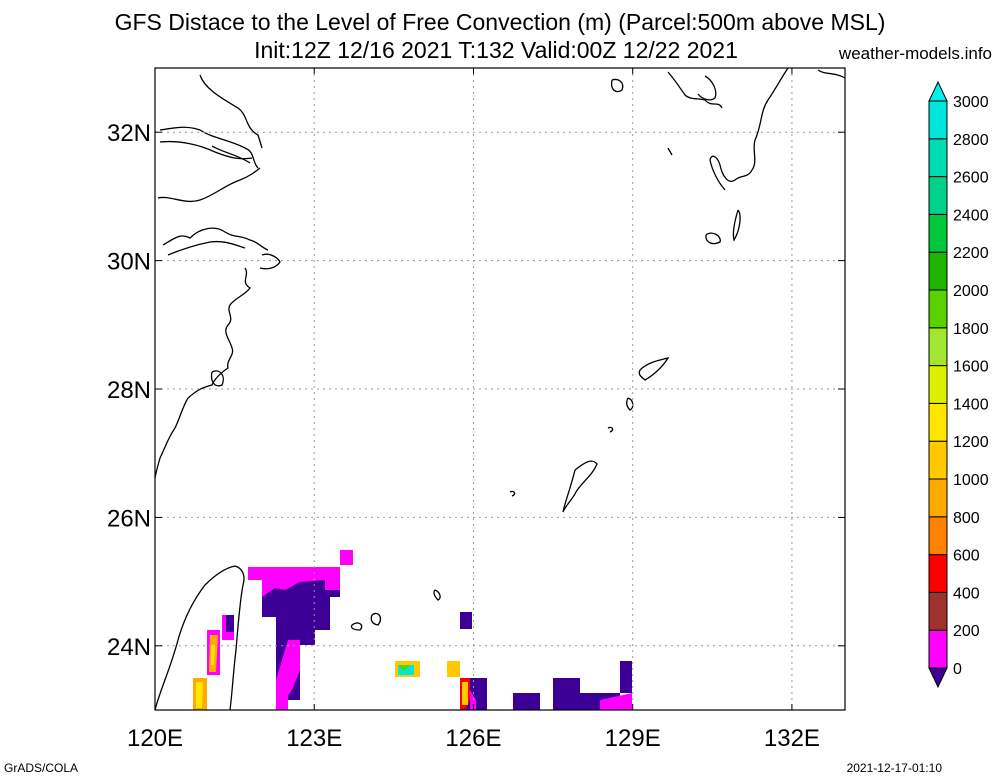 The height and width of the screenshot is (779, 1000). Describe the element at coordinates (971, 404) in the screenshot. I see `colorbar-label: 1400` at that location.